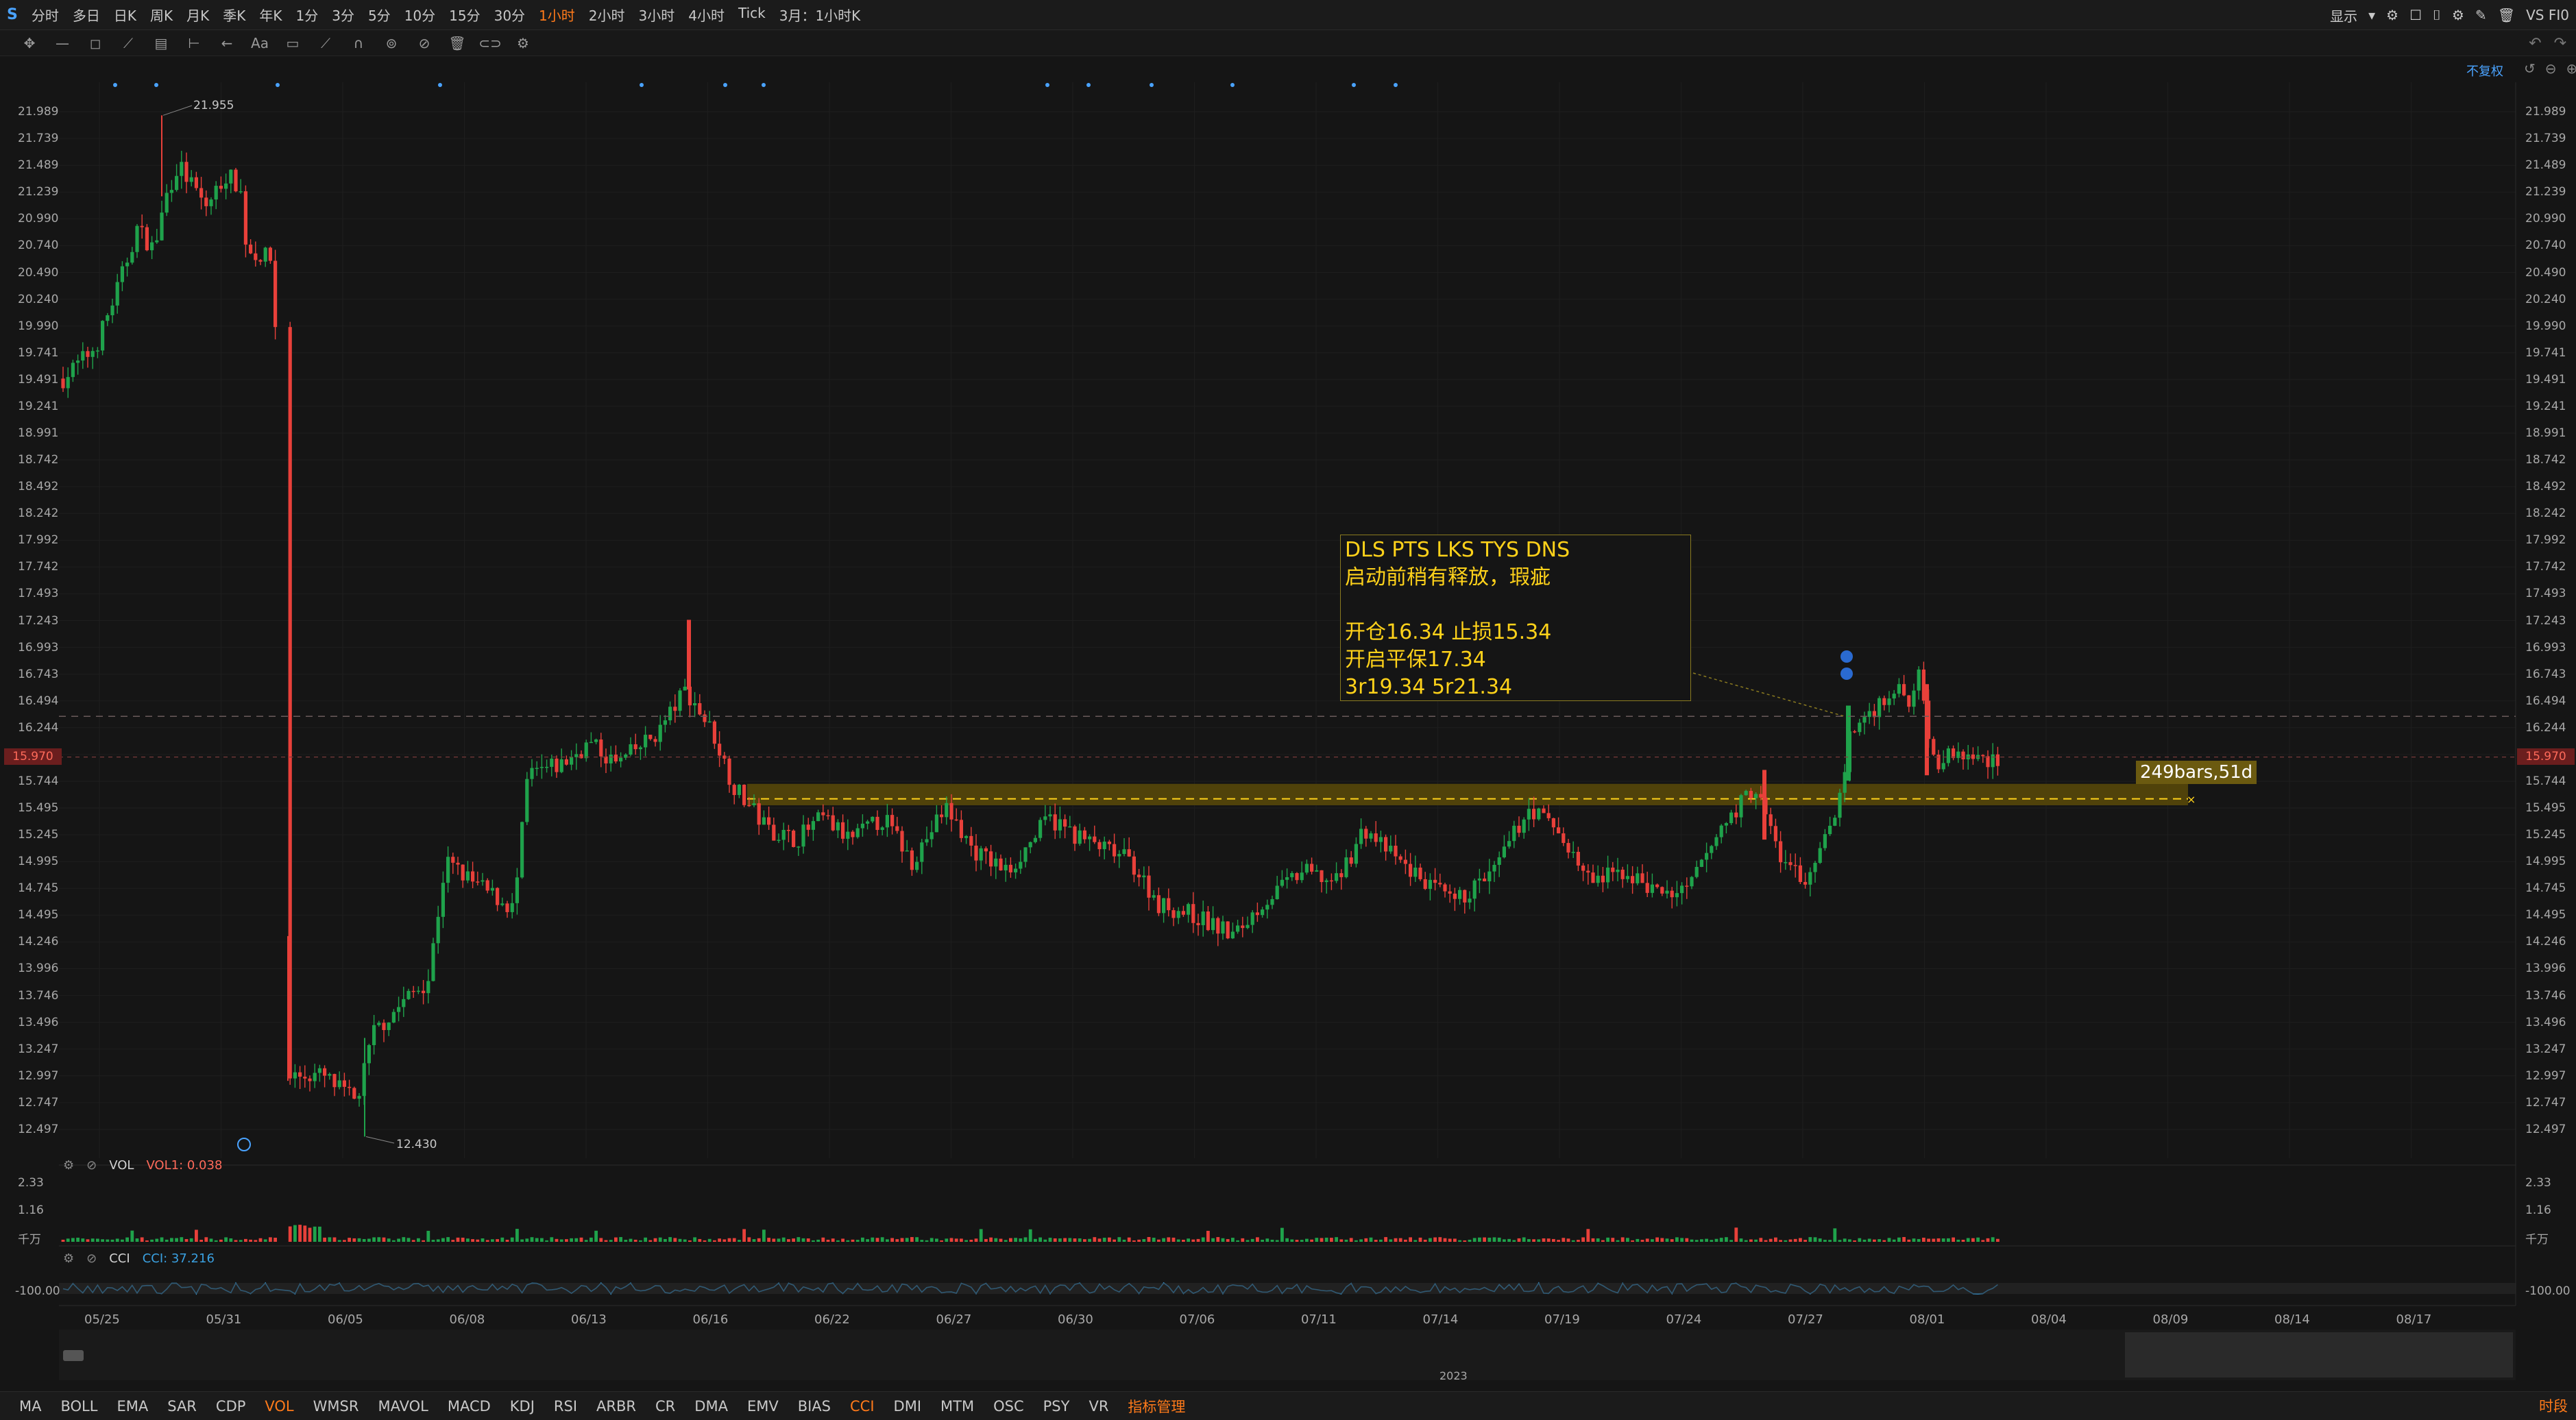  What do you see at coordinates (161, 16) in the screenshot?
I see `period-tab: 周K` at bounding box center [161, 16].